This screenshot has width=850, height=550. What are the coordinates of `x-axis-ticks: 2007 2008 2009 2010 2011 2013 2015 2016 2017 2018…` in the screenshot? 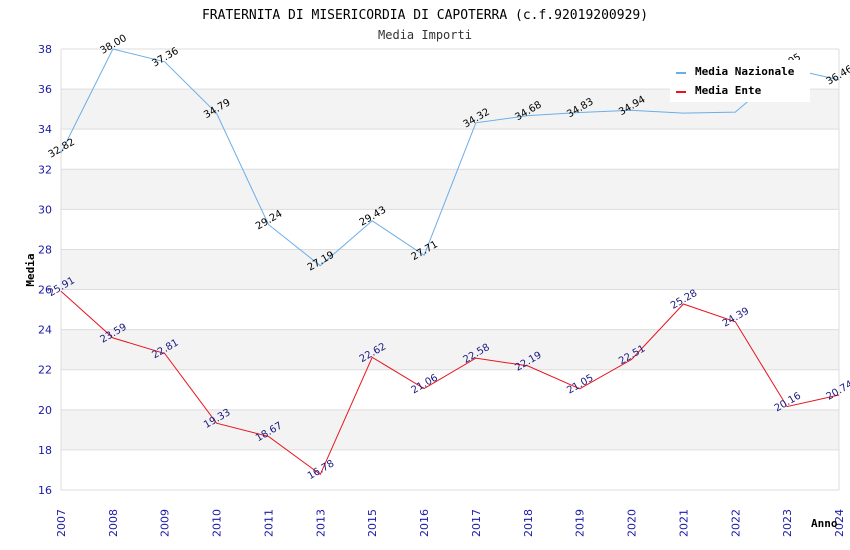 It's located at (450, 523).